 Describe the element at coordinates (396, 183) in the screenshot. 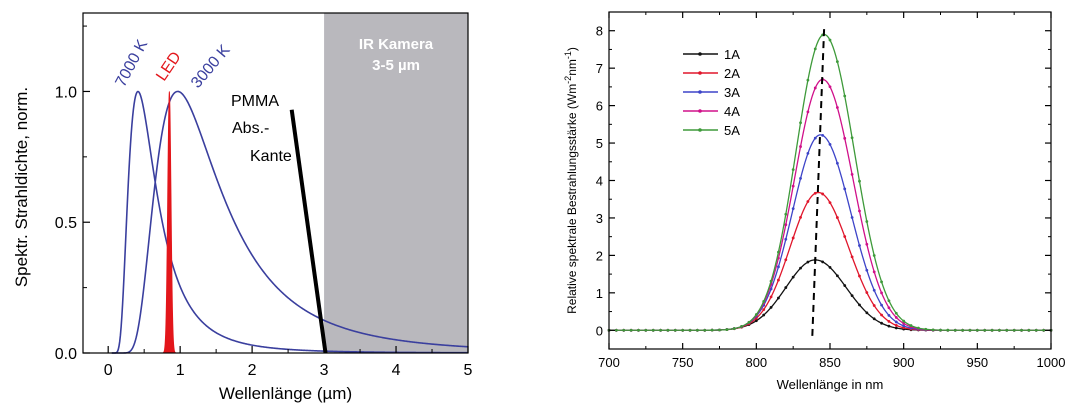

I see `ir-camera-band` at that location.